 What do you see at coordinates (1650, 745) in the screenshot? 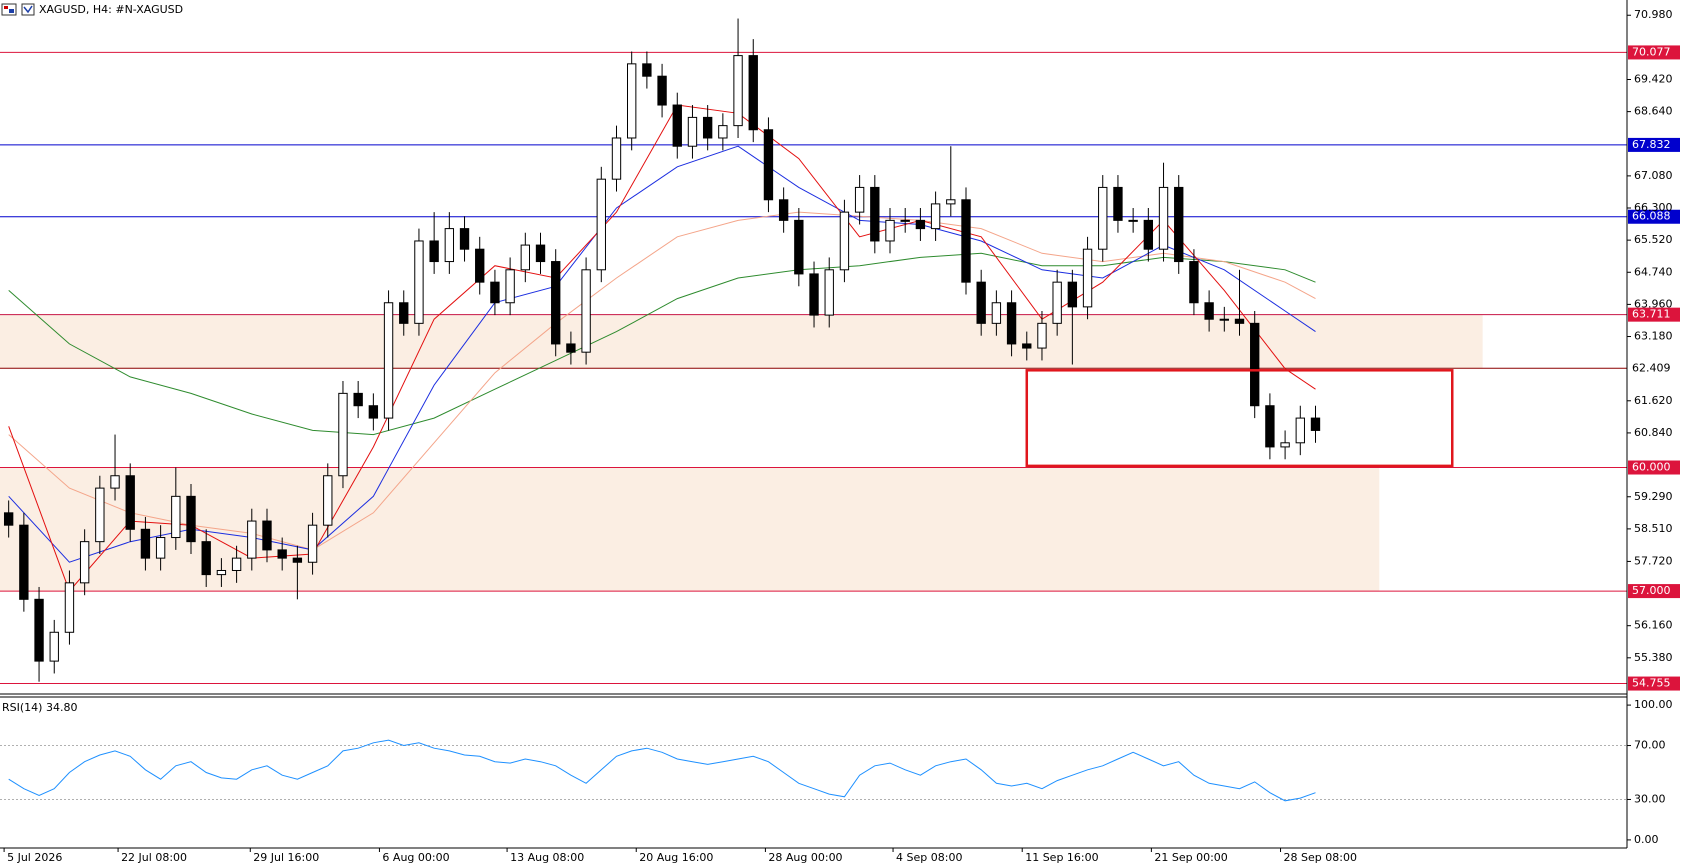
I see `rsi-tick-label: 70.00` at bounding box center [1650, 745].